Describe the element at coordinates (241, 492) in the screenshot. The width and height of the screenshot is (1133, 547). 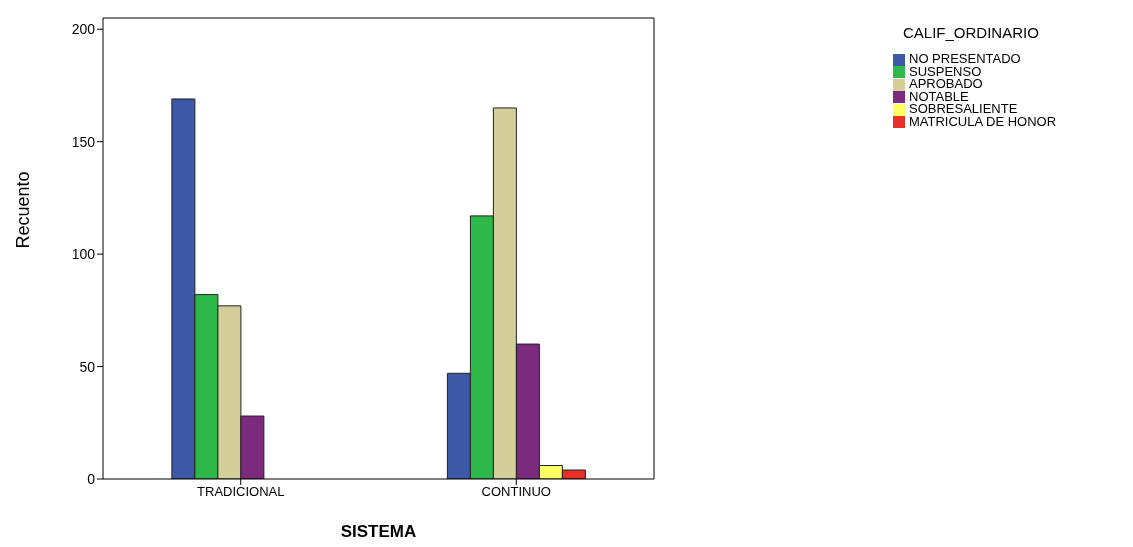
I see `x-tick-label: TRADICIONAL` at that location.